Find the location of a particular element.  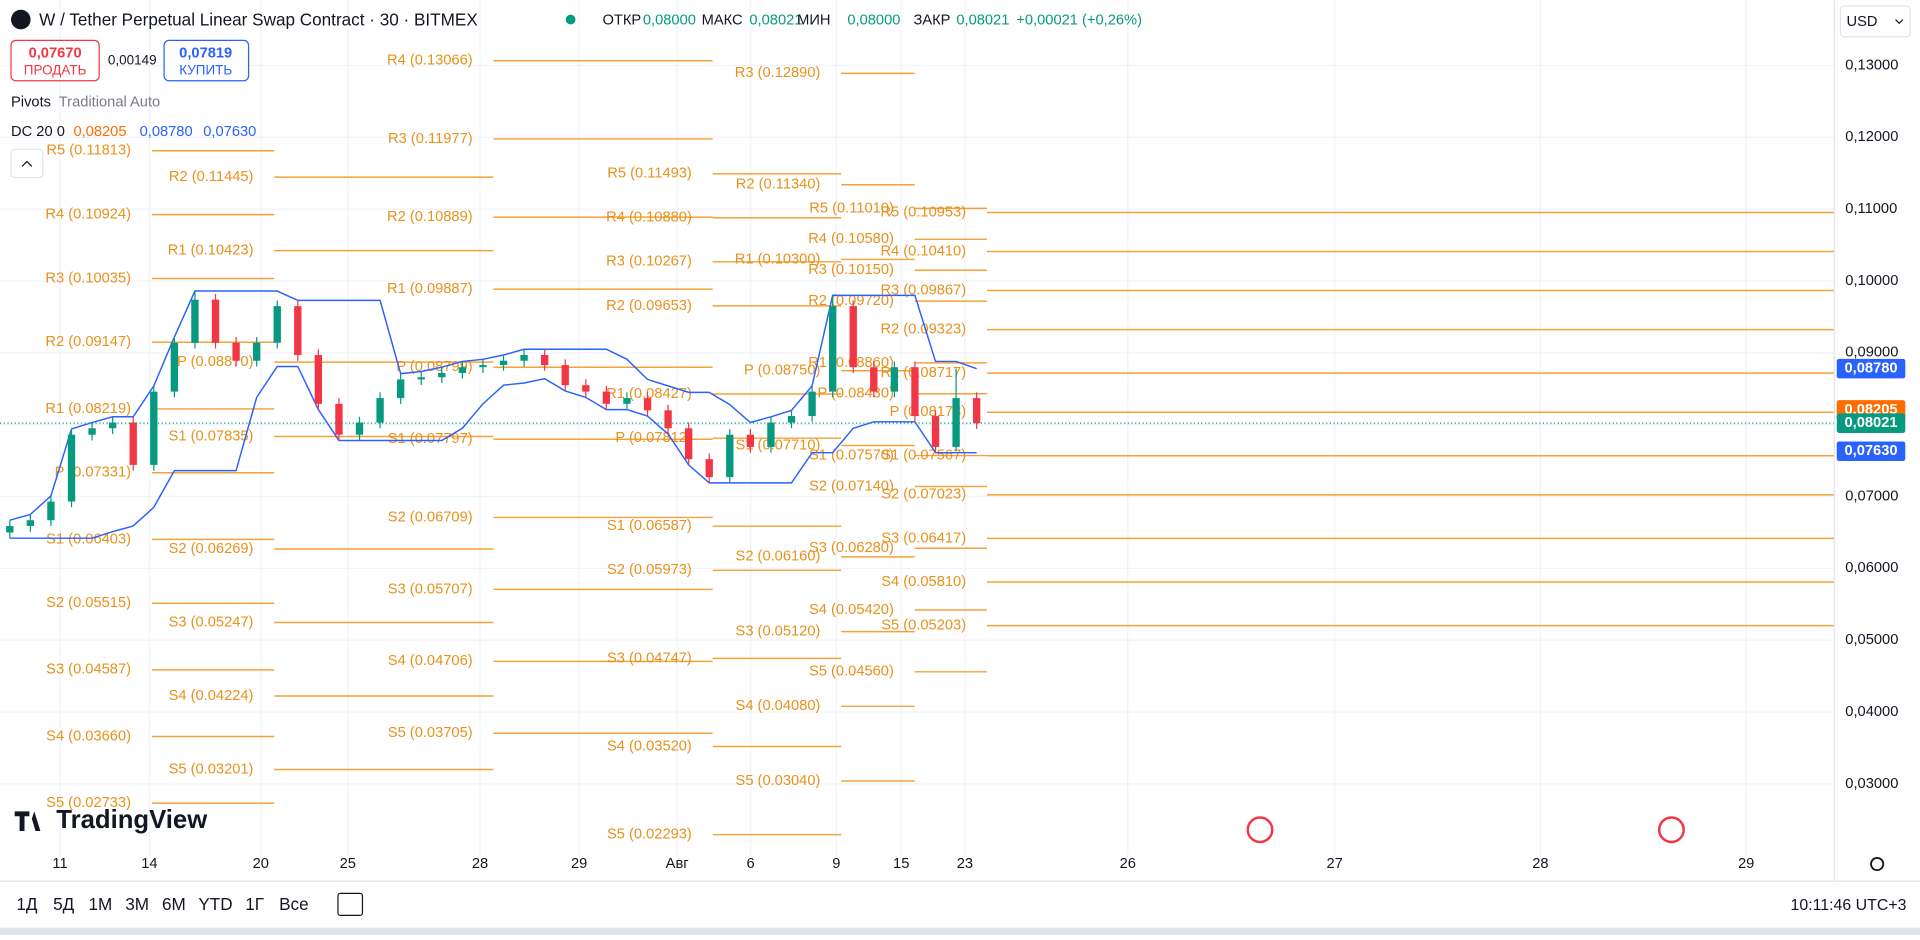

buy-label: КУПИТЬ is located at coordinates (205, 70).